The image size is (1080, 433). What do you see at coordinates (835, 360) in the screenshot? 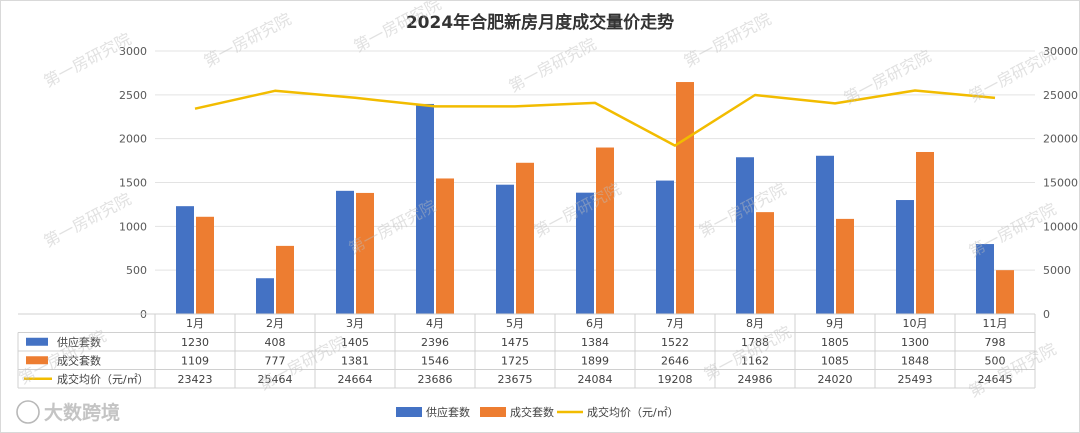
I see `table-value: 1085` at bounding box center [835, 360].